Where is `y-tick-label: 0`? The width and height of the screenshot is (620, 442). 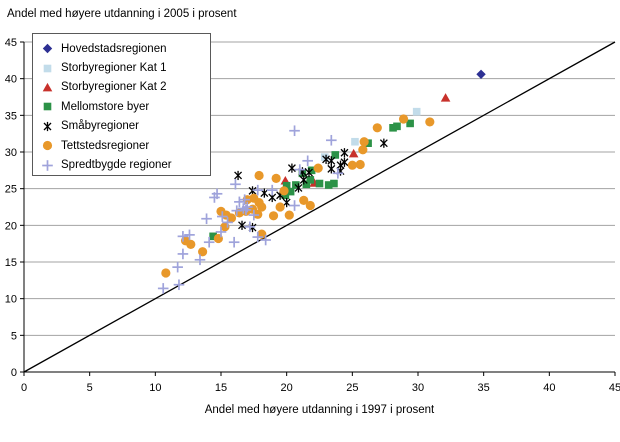 y-tick-label: 0 is located at coordinates (14, 373).